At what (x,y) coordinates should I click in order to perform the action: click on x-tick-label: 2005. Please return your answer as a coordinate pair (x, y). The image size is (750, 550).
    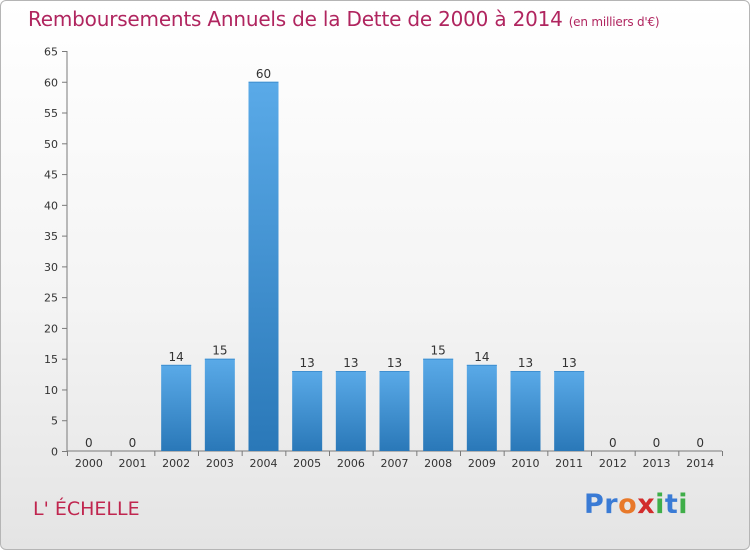
    Looking at the image, I should click on (307, 463).